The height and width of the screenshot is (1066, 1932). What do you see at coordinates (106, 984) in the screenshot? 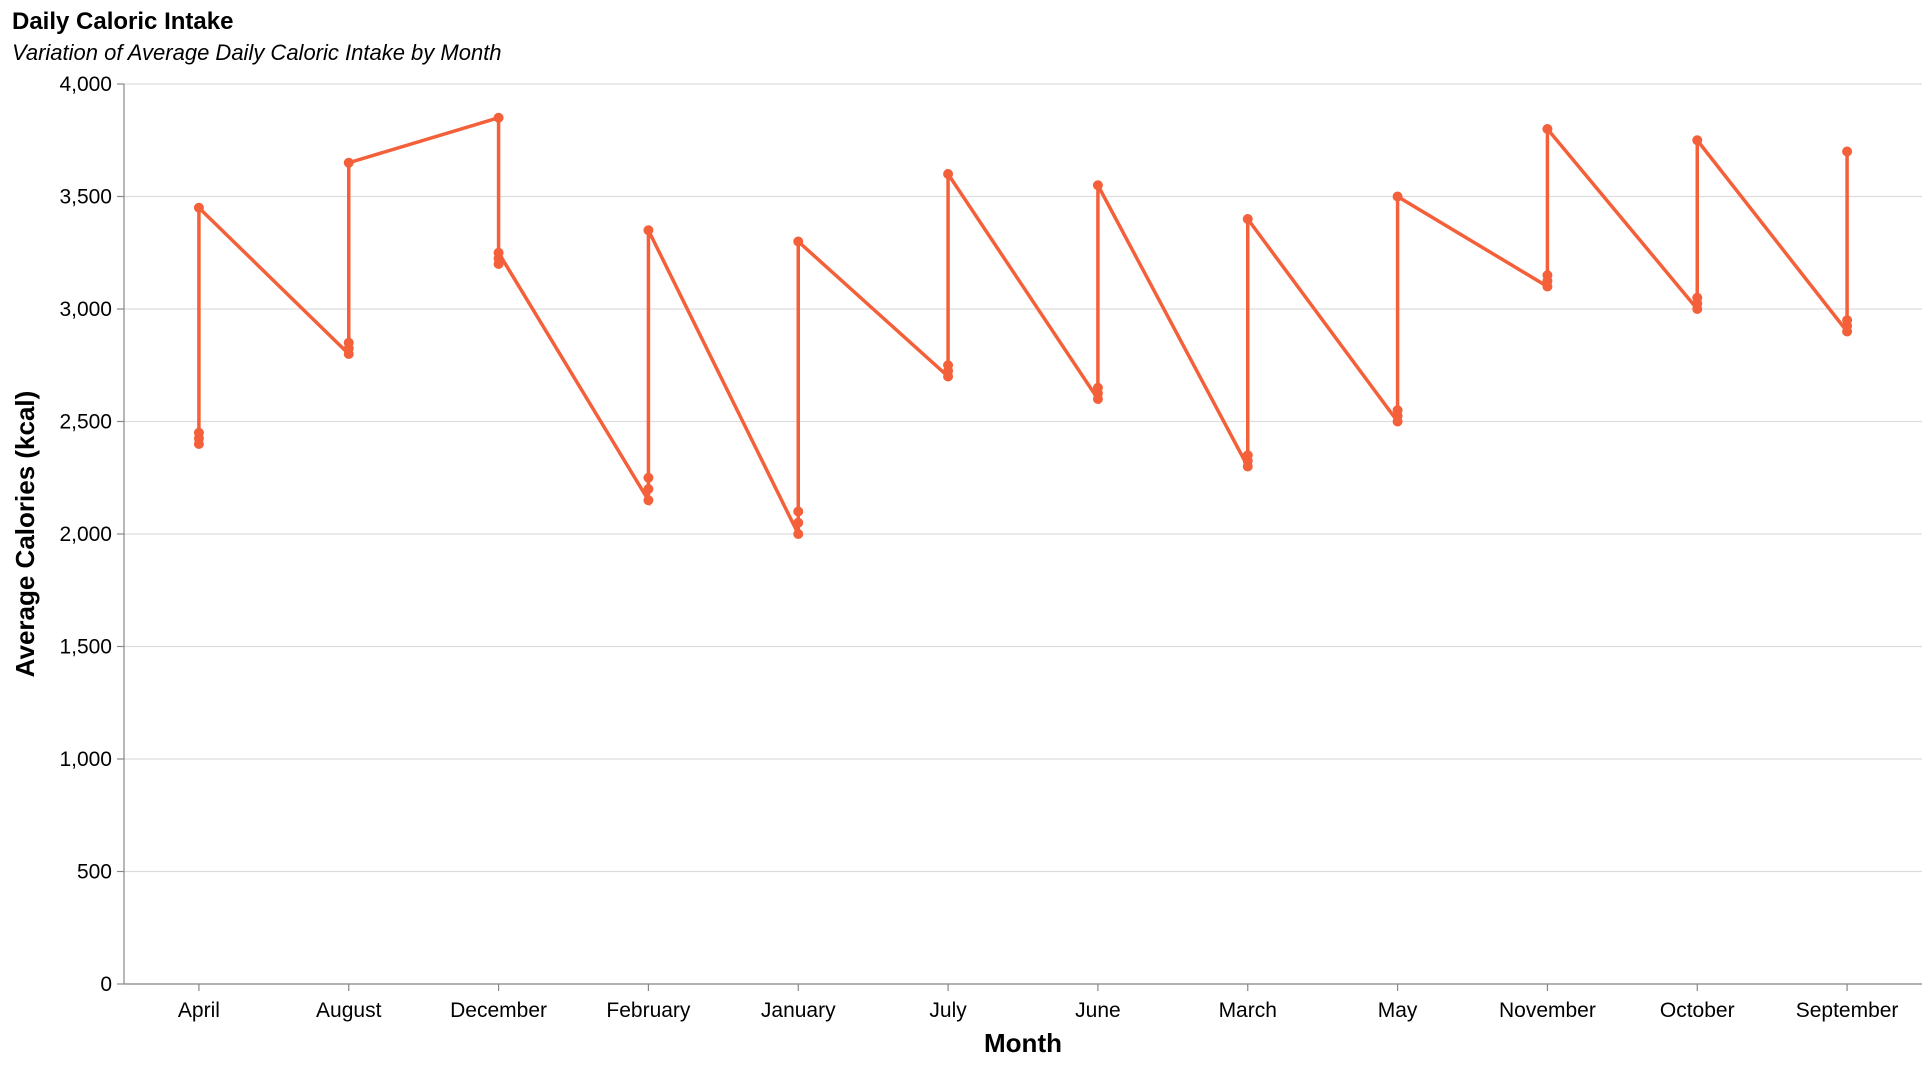
I see `y-tick-label: 0` at bounding box center [106, 984].